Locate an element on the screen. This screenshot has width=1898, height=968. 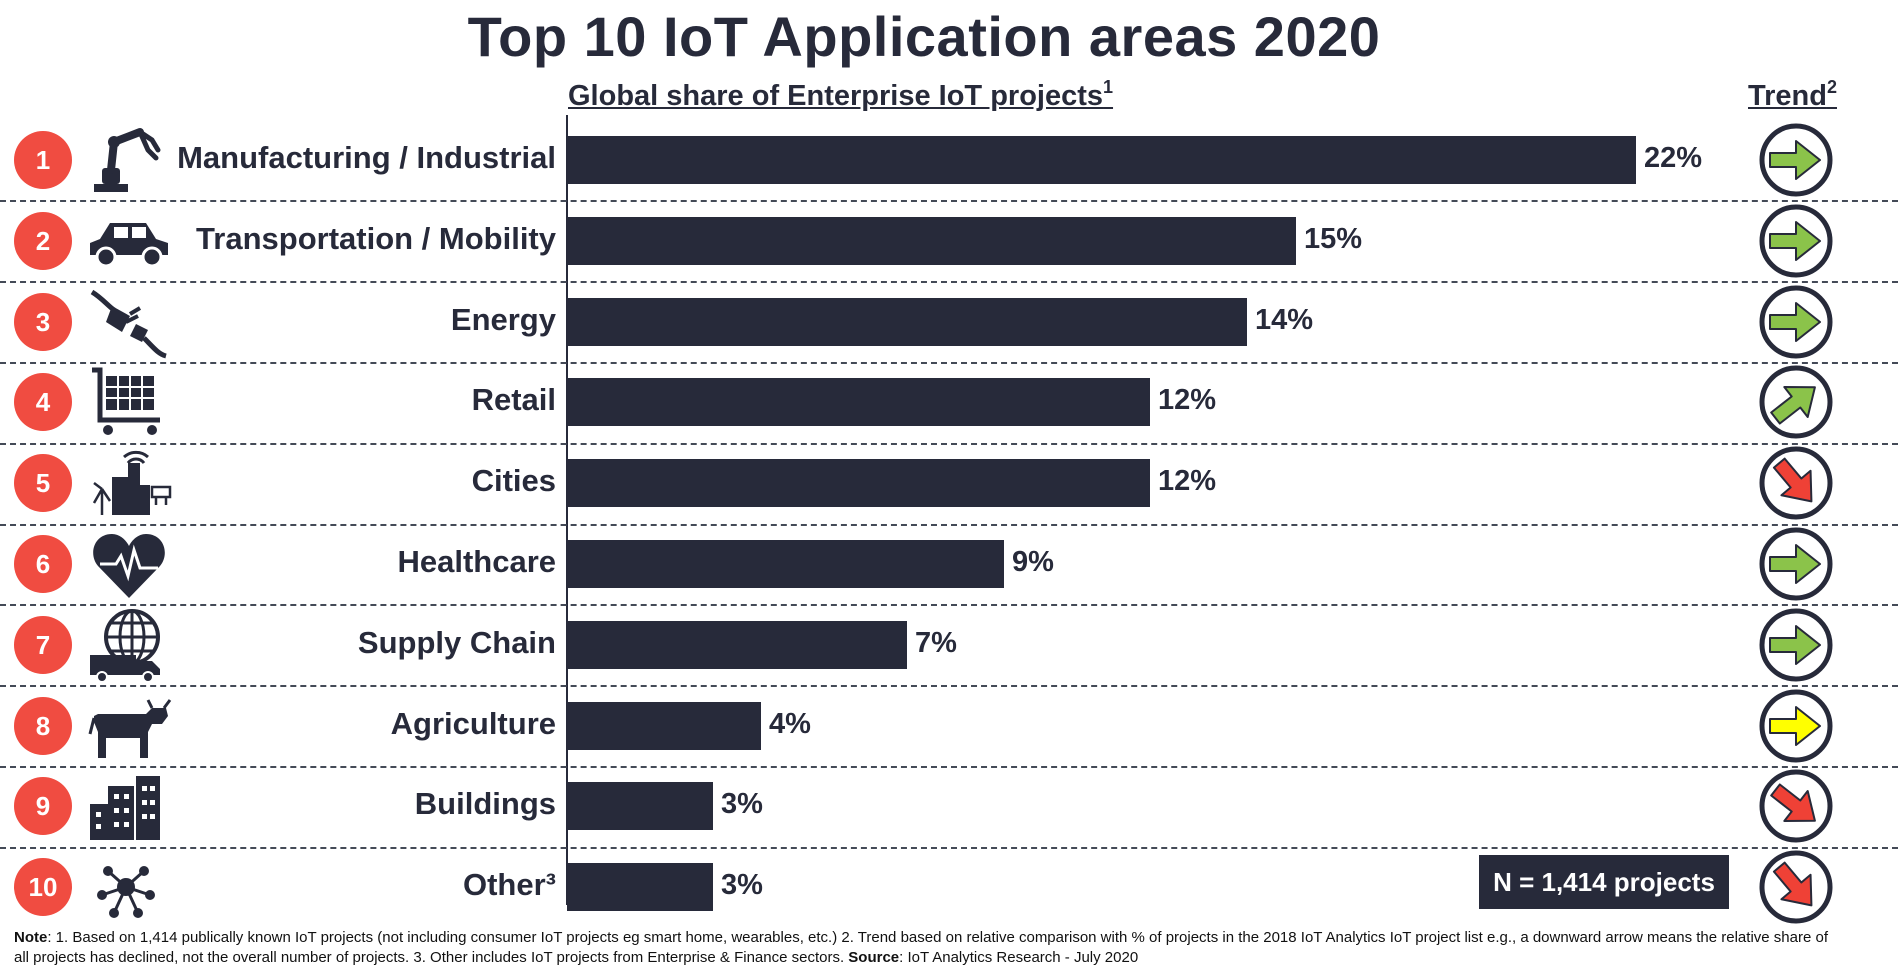
category-label: Buildings is located at coordinates (485, 804).